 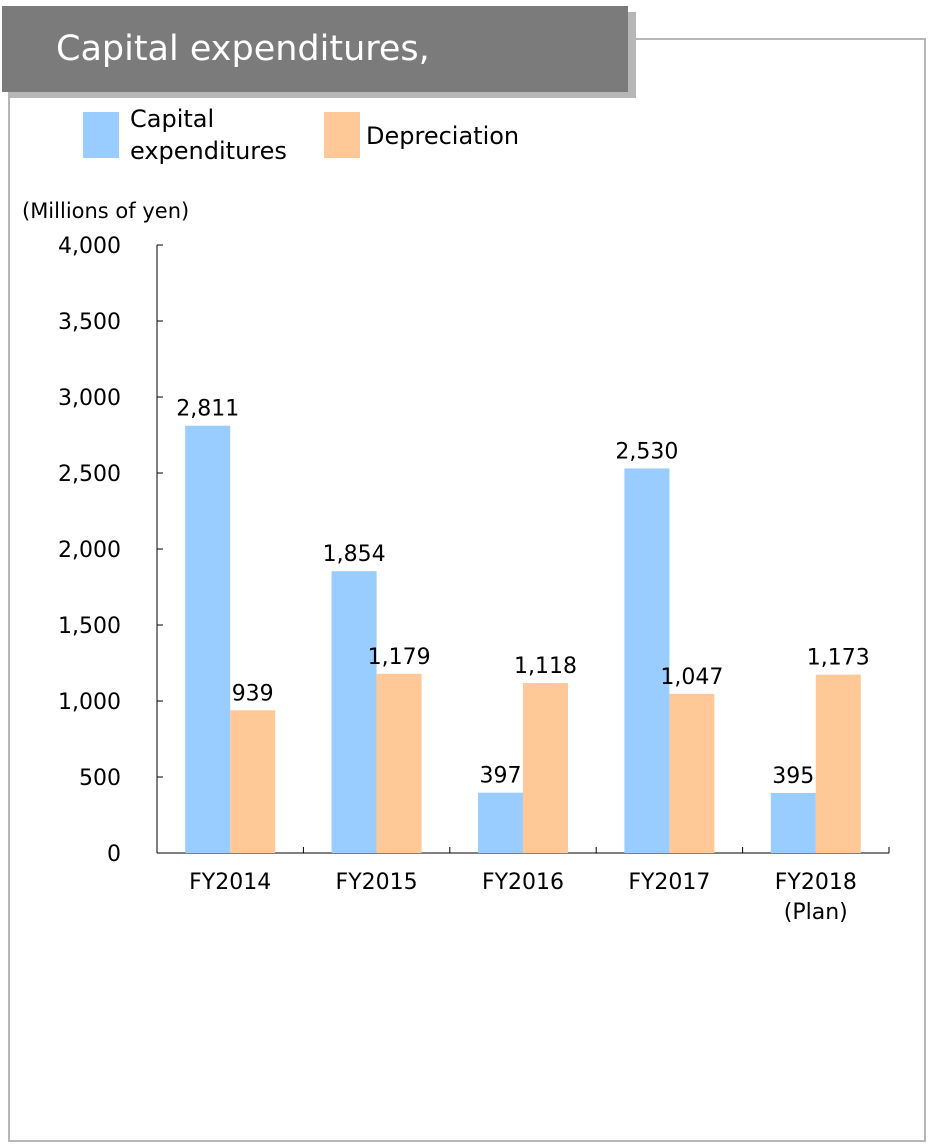 What do you see at coordinates (89, 398) in the screenshot?
I see `y-tick-label: 3,000` at bounding box center [89, 398].